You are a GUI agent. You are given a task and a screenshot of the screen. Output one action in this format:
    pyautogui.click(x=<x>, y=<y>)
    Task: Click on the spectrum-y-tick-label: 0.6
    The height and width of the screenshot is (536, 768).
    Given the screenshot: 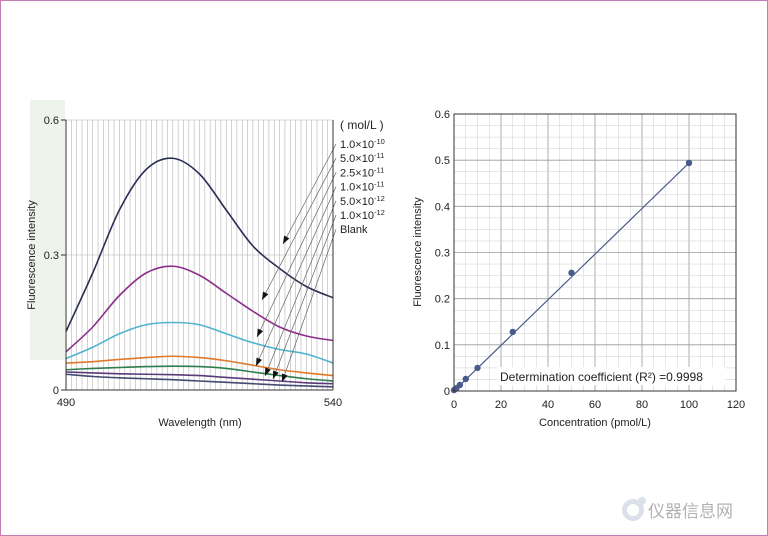 What is the action you would take?
    pyautogui.click(x=51, y=121)
    